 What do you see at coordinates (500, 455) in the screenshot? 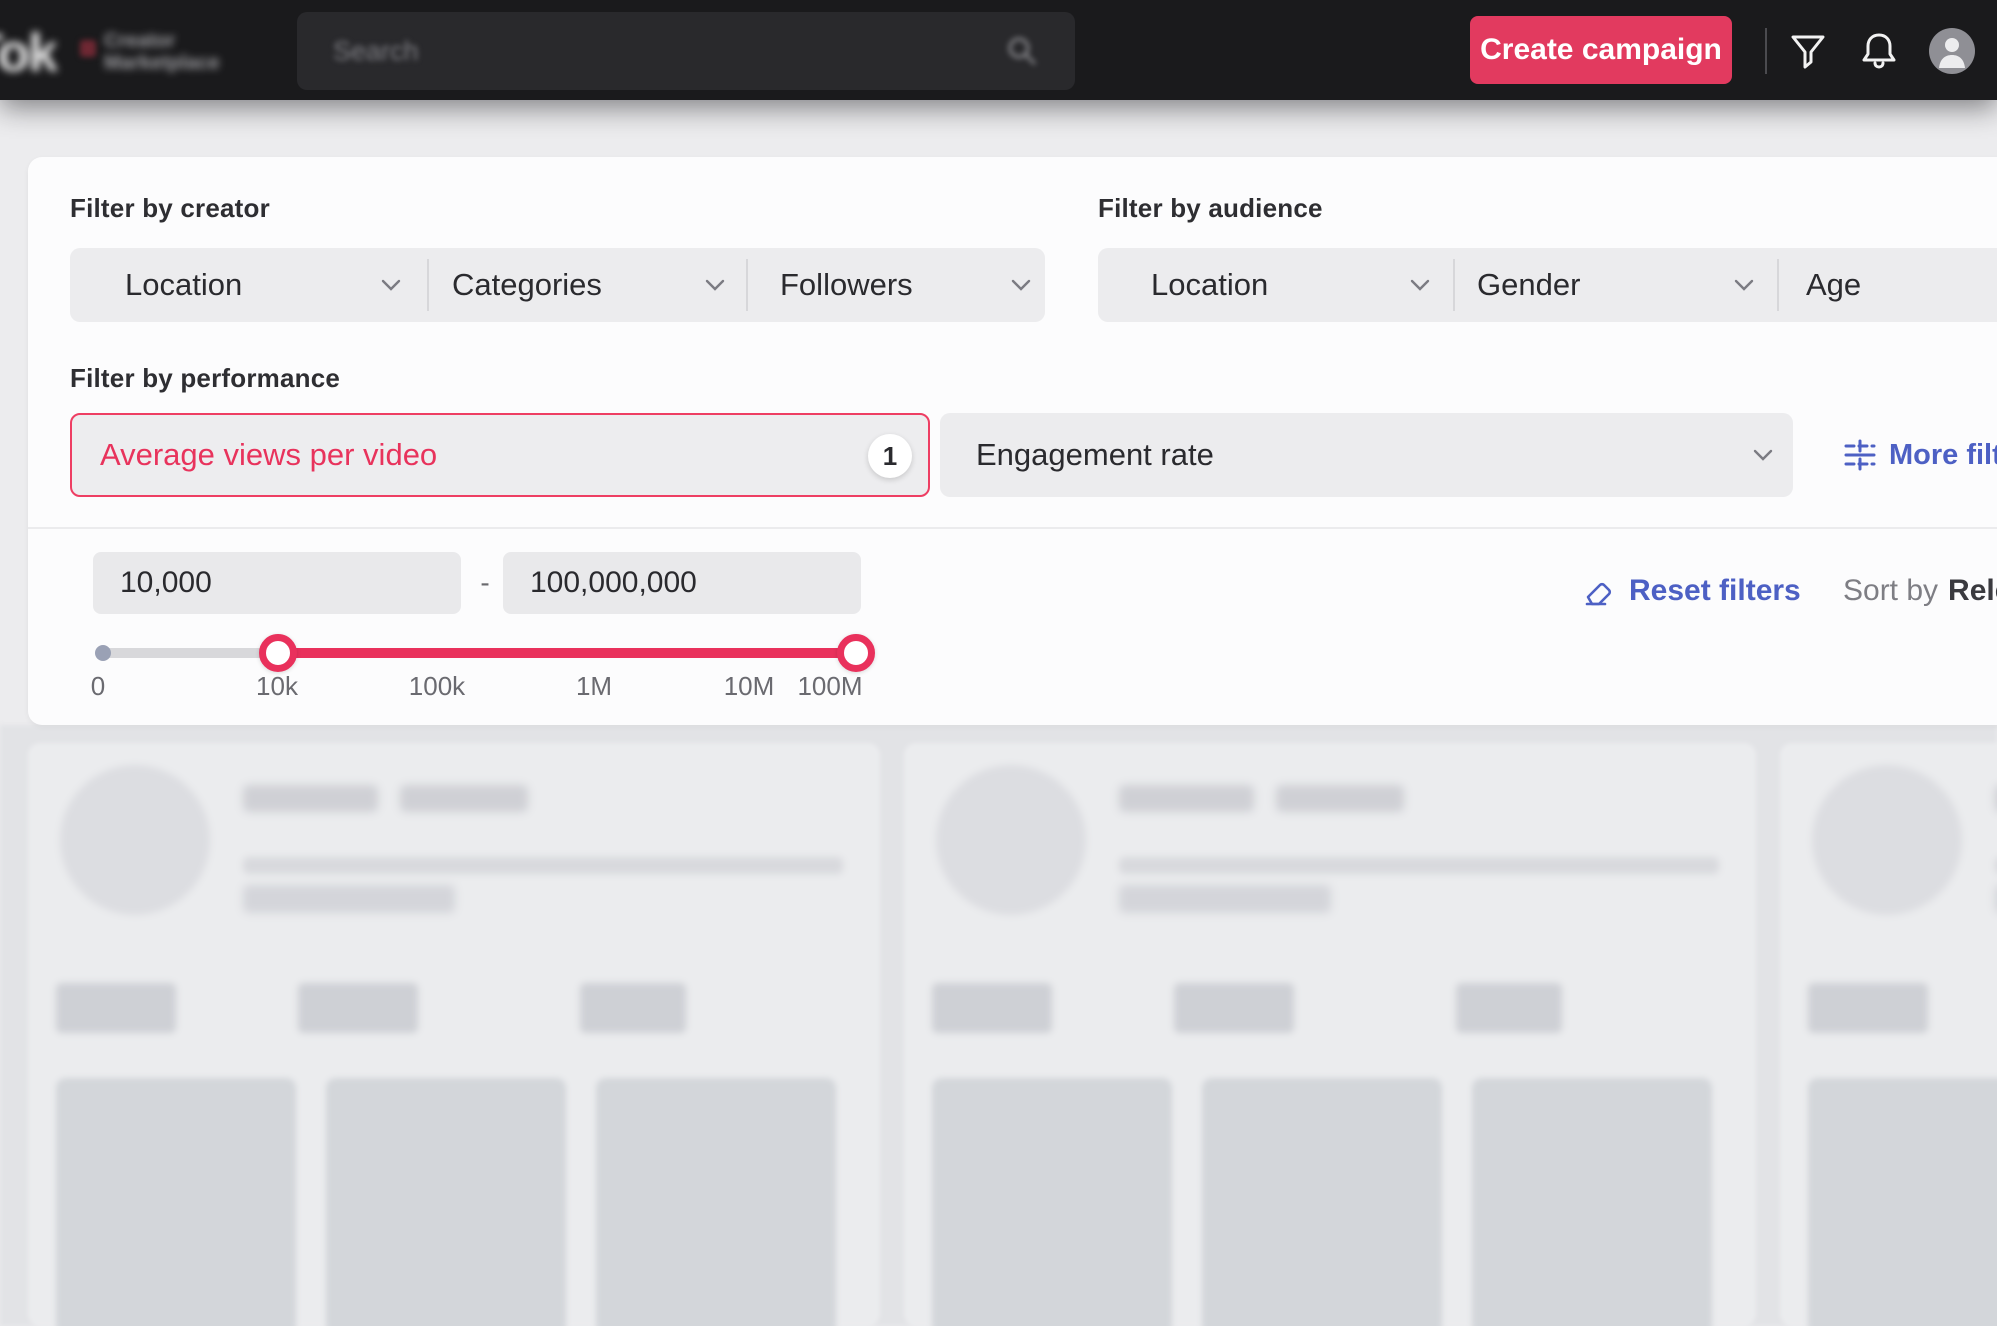
I see `average-views-filter-pill: Average views per video 1` at bounding box center [500, 455].